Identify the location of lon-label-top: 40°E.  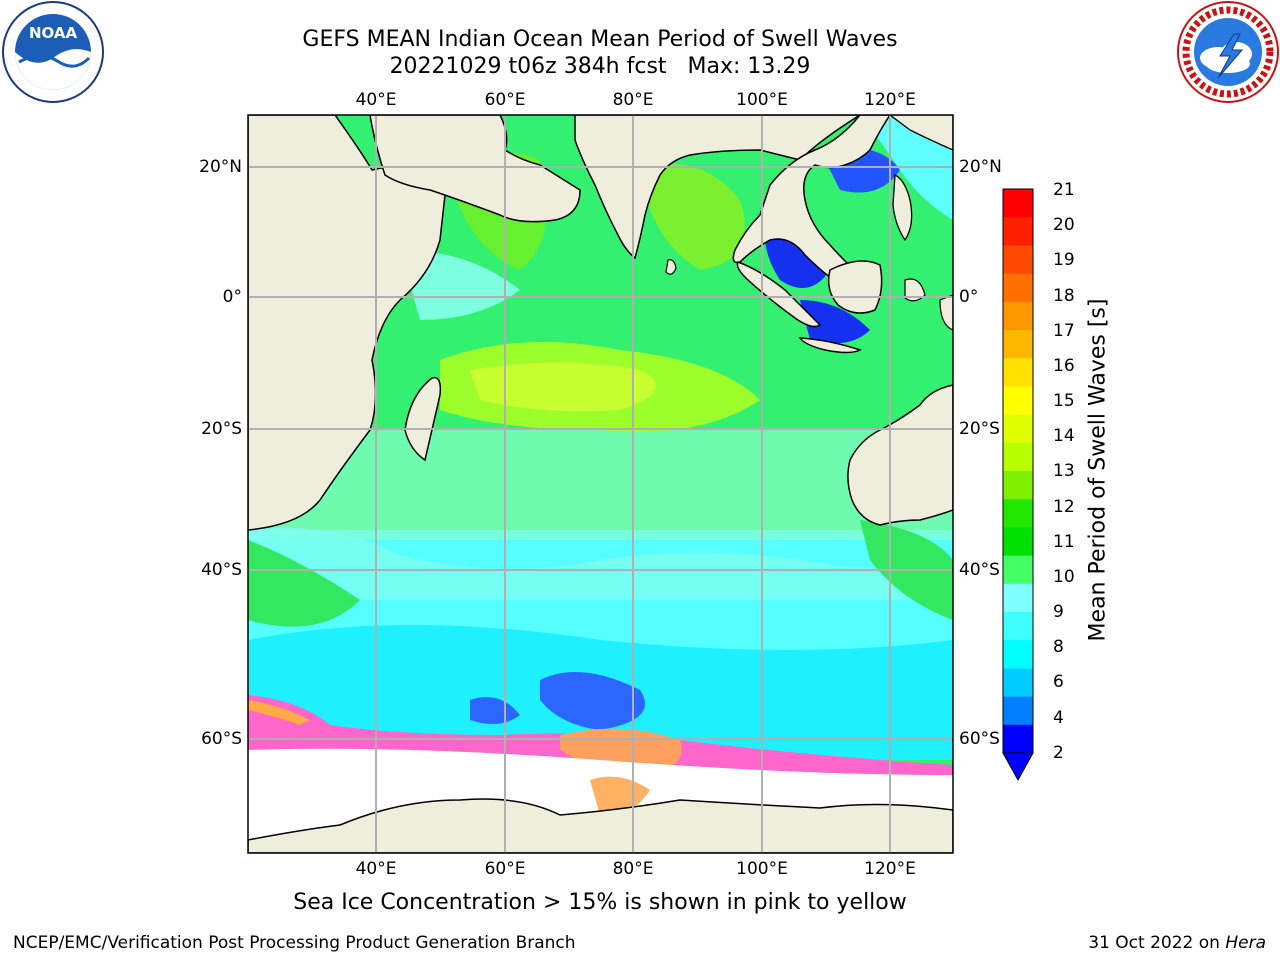
(376, 100).